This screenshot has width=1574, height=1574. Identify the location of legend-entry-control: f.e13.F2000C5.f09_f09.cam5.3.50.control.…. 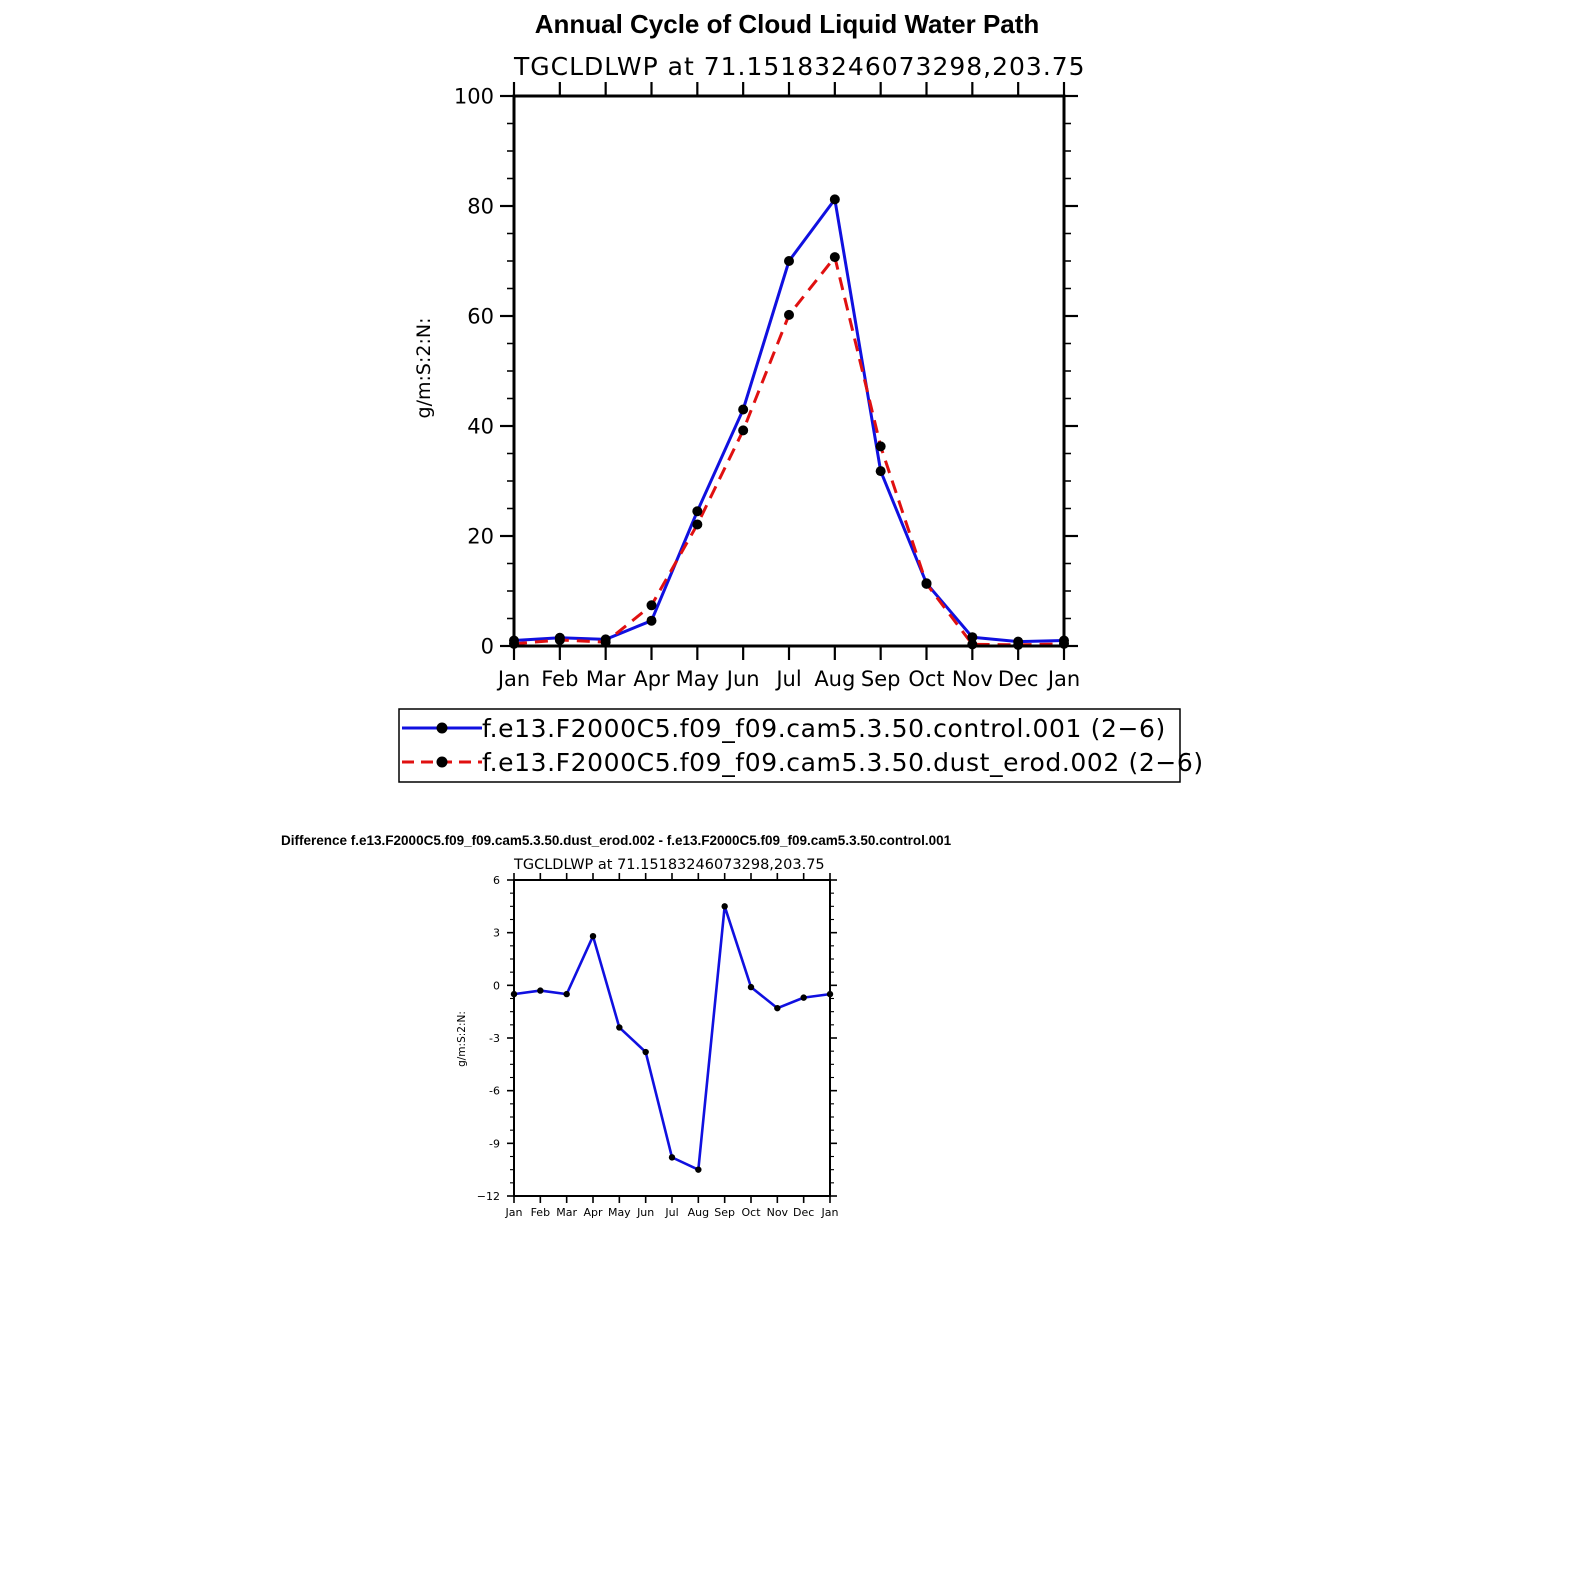
(784, 728).